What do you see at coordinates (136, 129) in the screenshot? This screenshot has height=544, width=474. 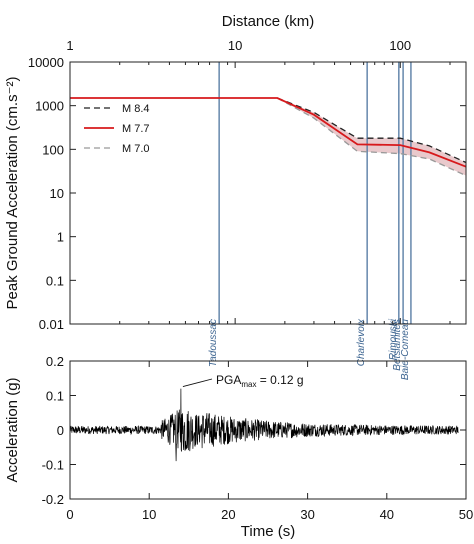 I see `legend-label: M 7.7` at bounding box center [136, 129].